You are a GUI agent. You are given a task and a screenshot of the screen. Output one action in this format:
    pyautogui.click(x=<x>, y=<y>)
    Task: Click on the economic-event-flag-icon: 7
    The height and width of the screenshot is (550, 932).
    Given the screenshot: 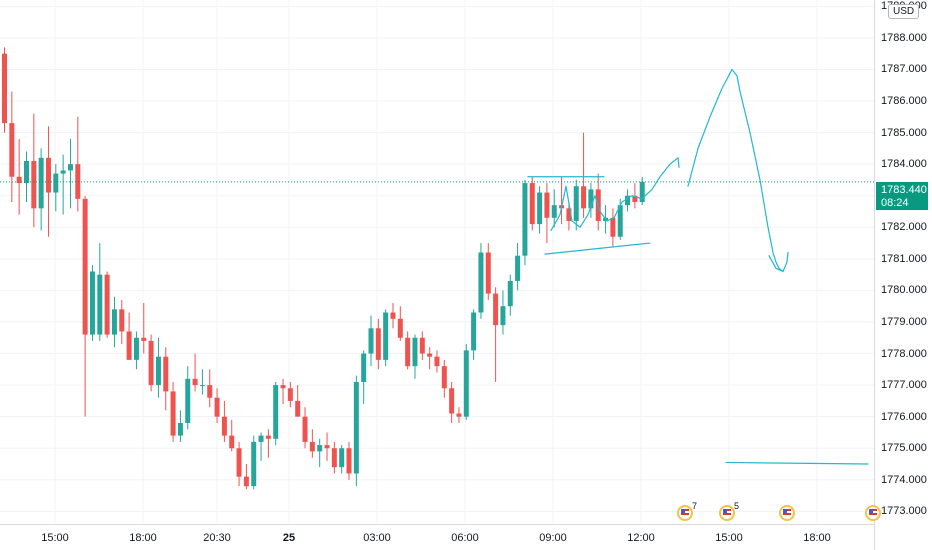 What is the action you would take?
    pyautogui.click(x=687, y=511)
    